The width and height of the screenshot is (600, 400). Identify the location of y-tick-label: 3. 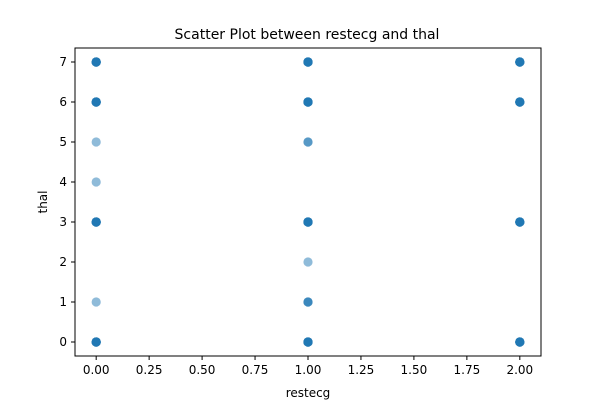
(63, 222).